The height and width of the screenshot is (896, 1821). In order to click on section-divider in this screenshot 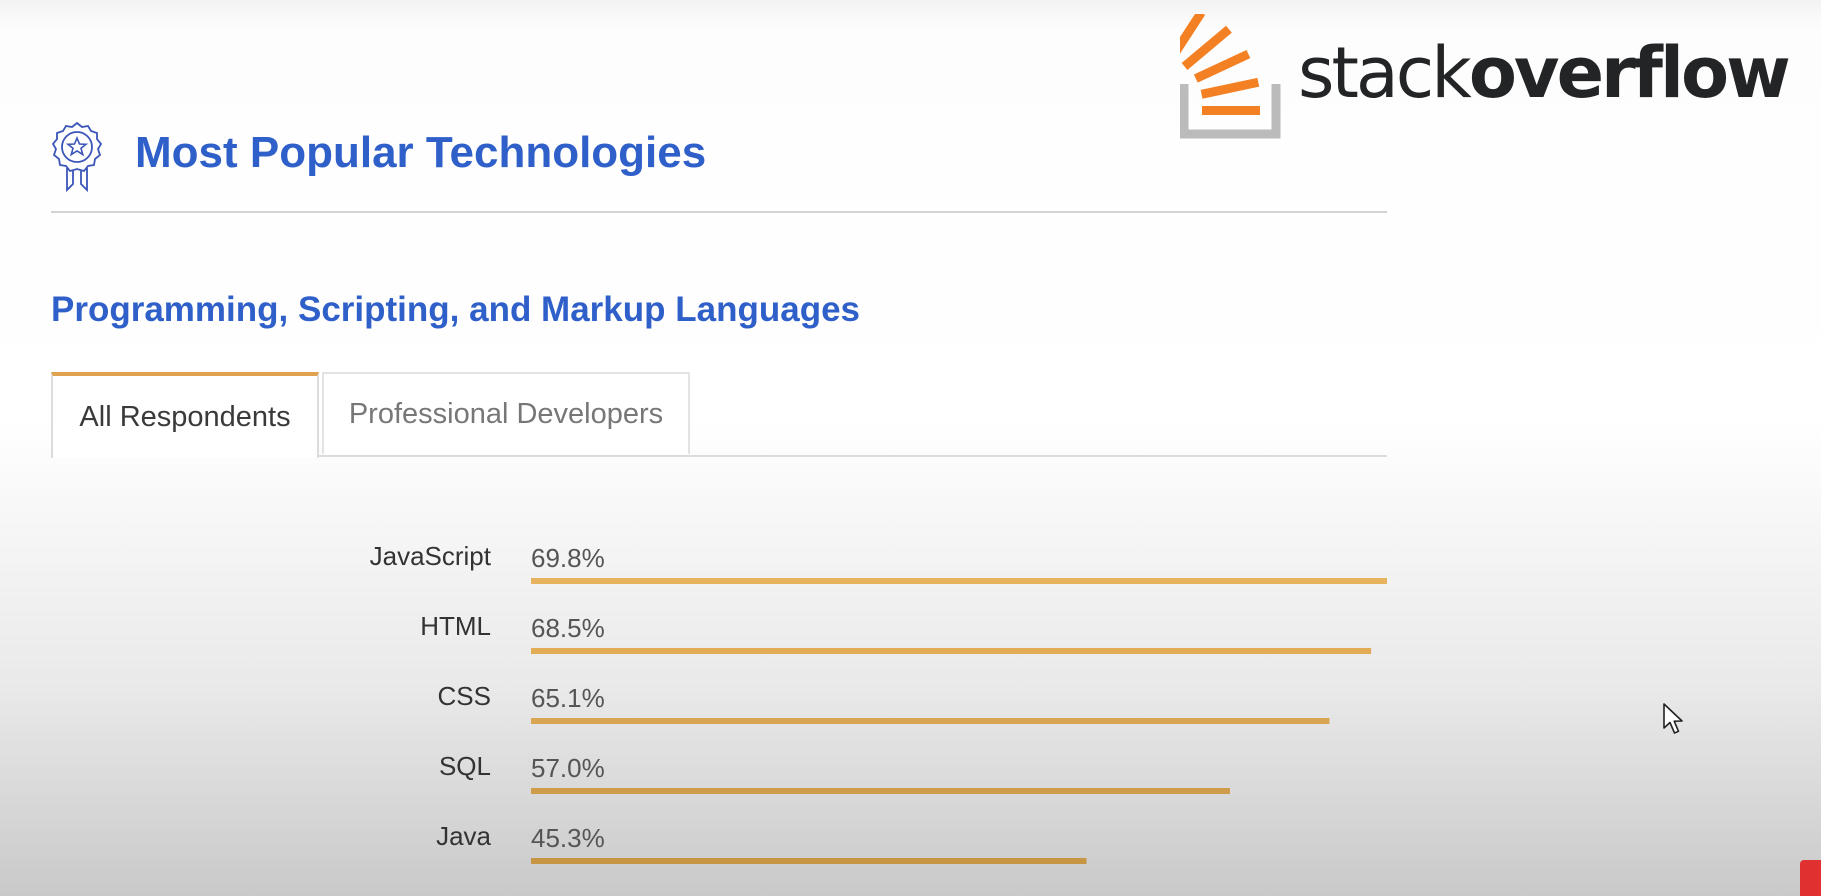, I will do `click(719, 212)`.